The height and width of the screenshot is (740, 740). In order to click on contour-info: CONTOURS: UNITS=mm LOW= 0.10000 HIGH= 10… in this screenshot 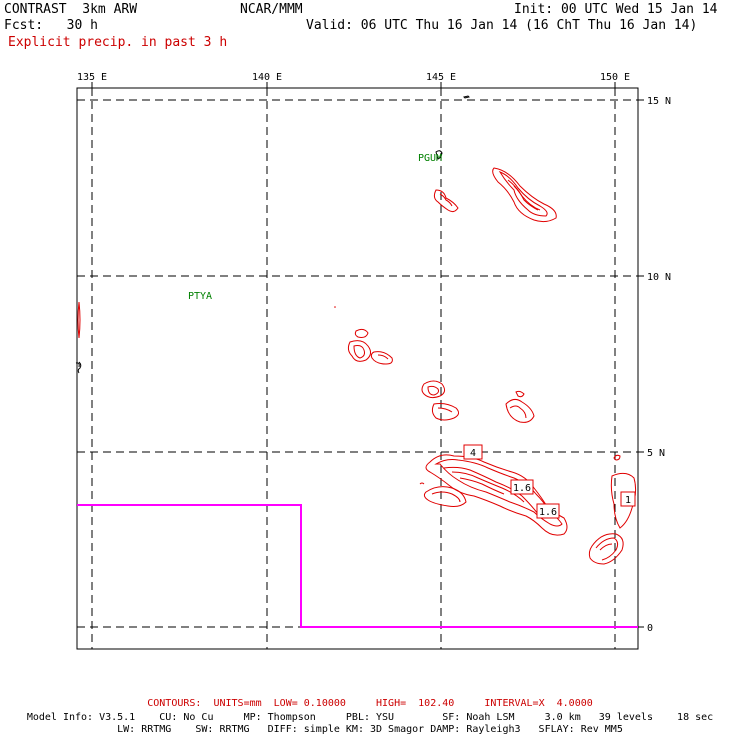, I will do `click(370, 703)`.